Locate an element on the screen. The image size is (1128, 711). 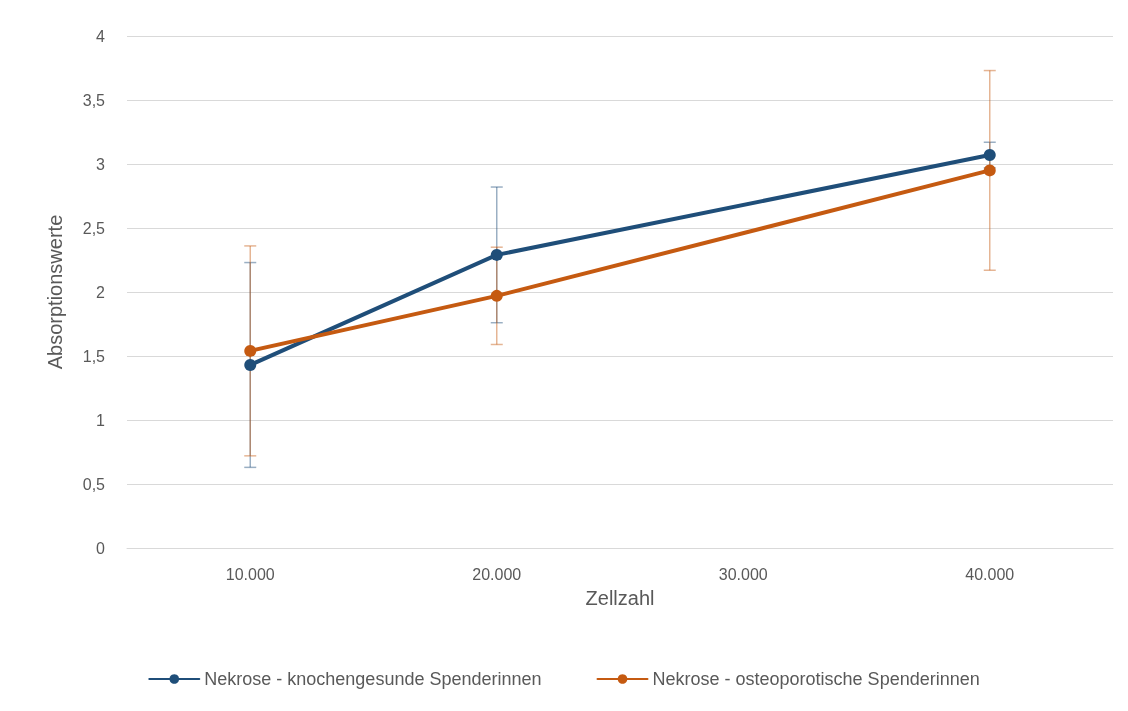
y-tick-label: 3,5 is located at coordinates (94, 100).